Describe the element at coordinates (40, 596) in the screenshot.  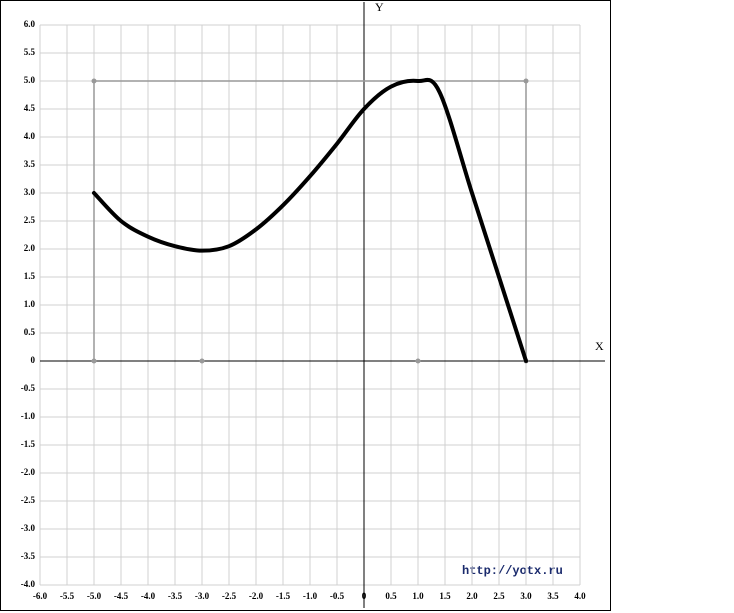
I see `x-tick-label: -6.0` at that location.